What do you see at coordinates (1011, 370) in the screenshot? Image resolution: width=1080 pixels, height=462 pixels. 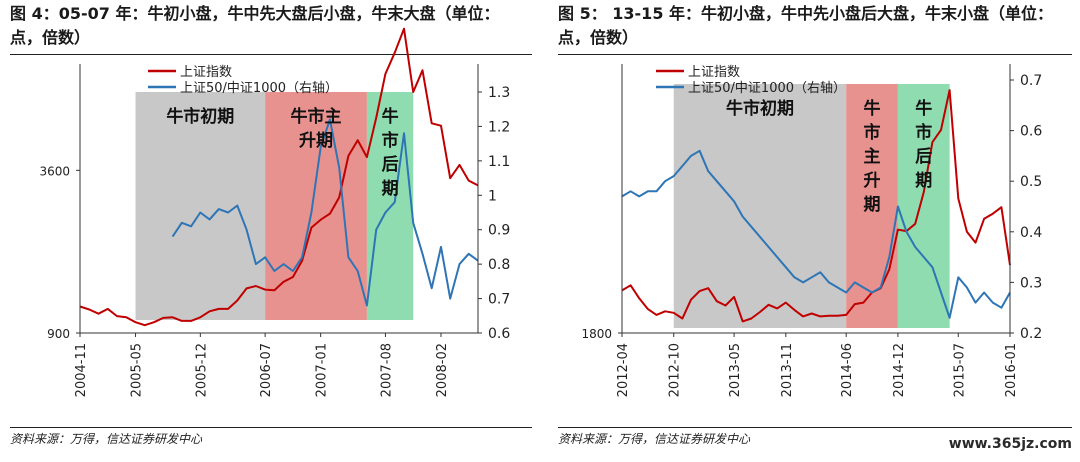 I see `x-tick-label: 2016-01` at bounding box center [1011, 370].